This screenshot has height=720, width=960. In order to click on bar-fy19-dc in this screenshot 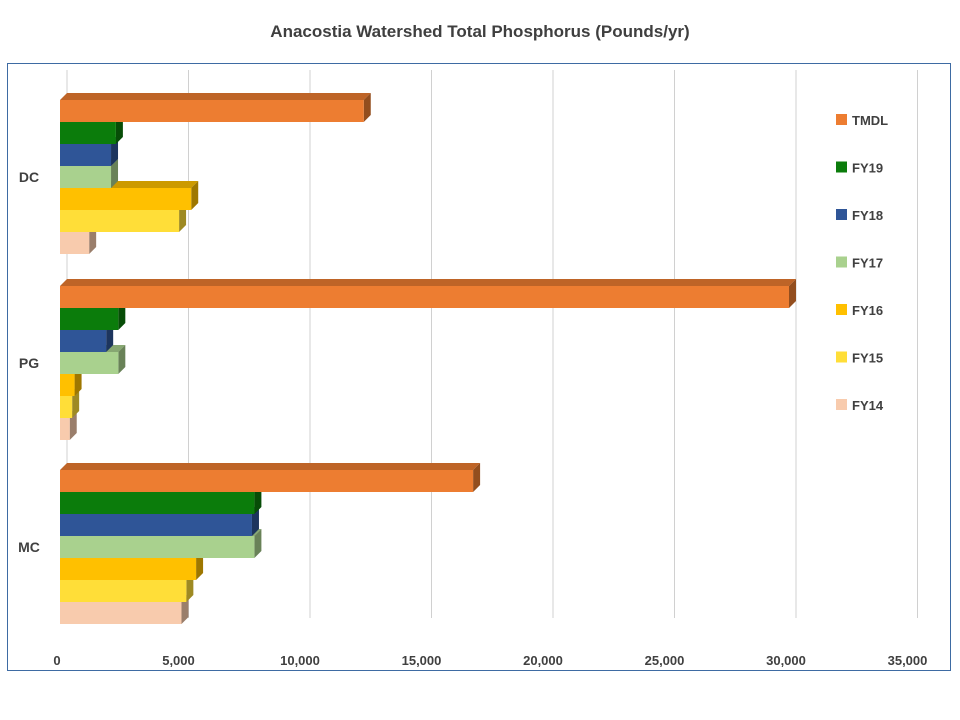, I will do `click(88, 133)`.